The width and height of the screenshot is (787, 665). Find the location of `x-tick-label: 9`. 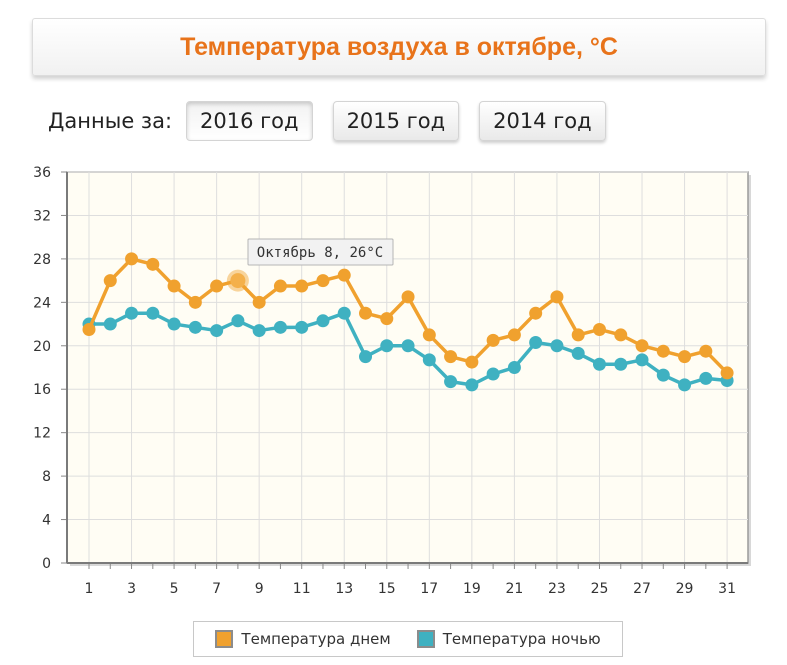

x-tick-label: 9 is located at coordinates (259, 589).